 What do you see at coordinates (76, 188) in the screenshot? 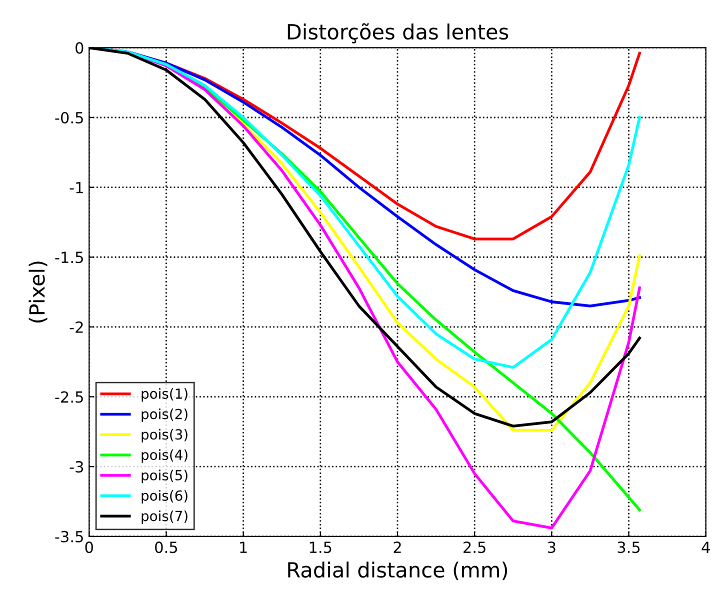
I see `y-tick-label: -1` at bounding box center [76, 188].